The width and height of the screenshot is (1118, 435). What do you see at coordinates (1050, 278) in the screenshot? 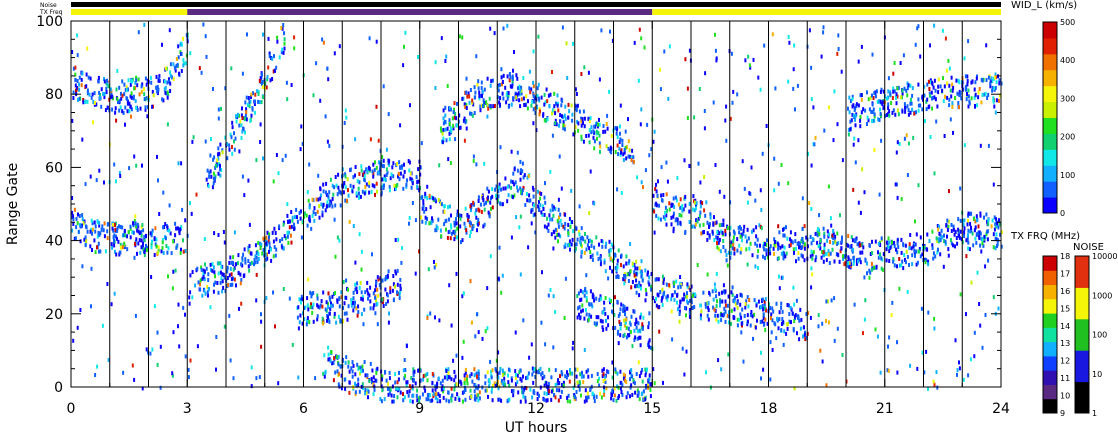
I see `colorbar-swatch` at bounding box center [1050, 278].